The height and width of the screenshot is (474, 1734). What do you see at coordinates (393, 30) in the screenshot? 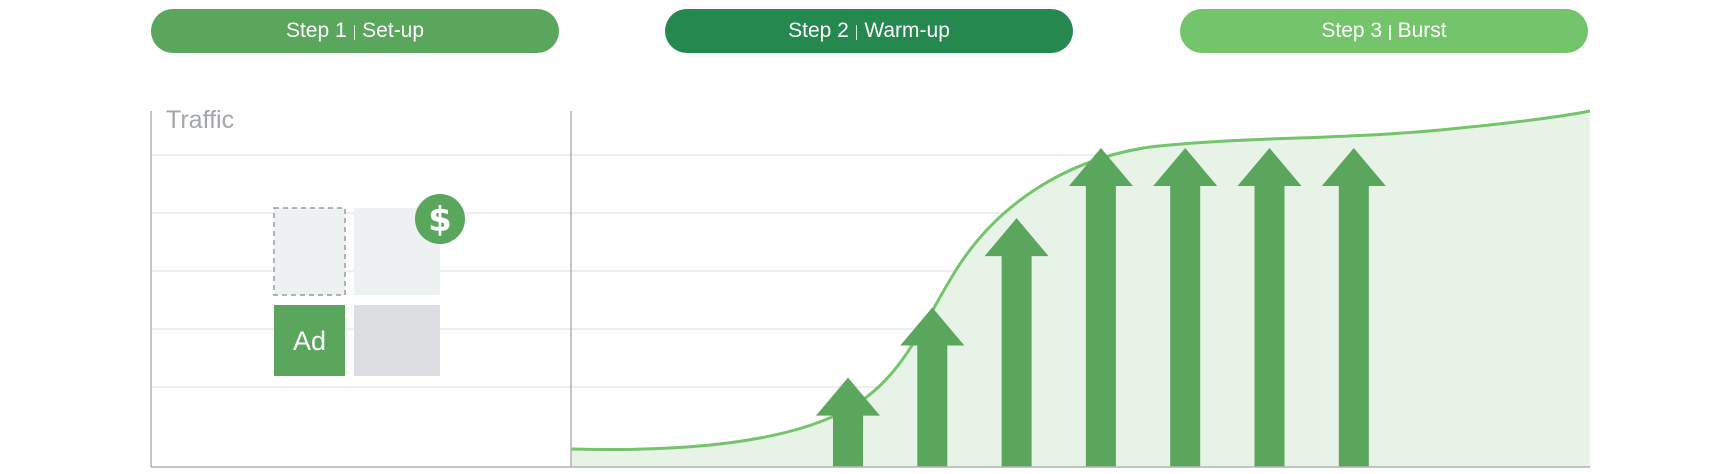
I see `step-1-name: Set-up` at bounding box center [393, 30].